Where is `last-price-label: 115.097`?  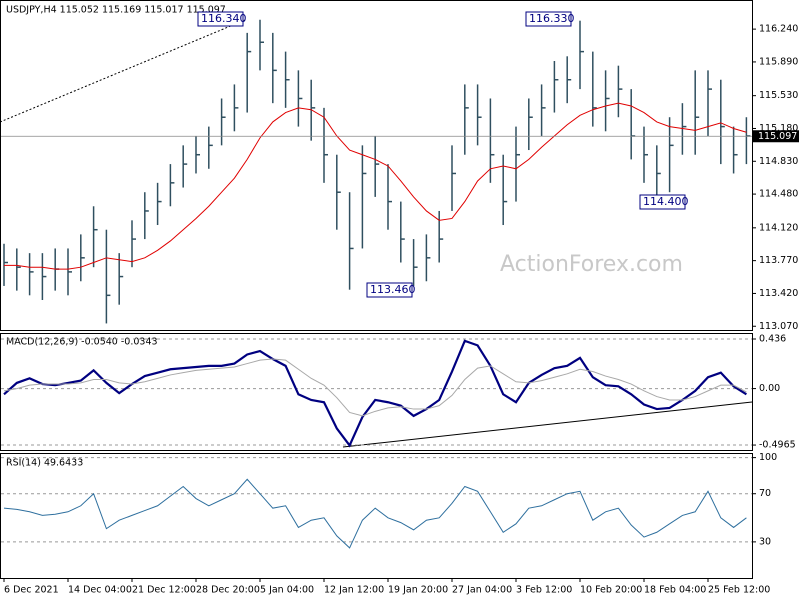 last-price-label: 115.097 is located at coordinates (777, 136).